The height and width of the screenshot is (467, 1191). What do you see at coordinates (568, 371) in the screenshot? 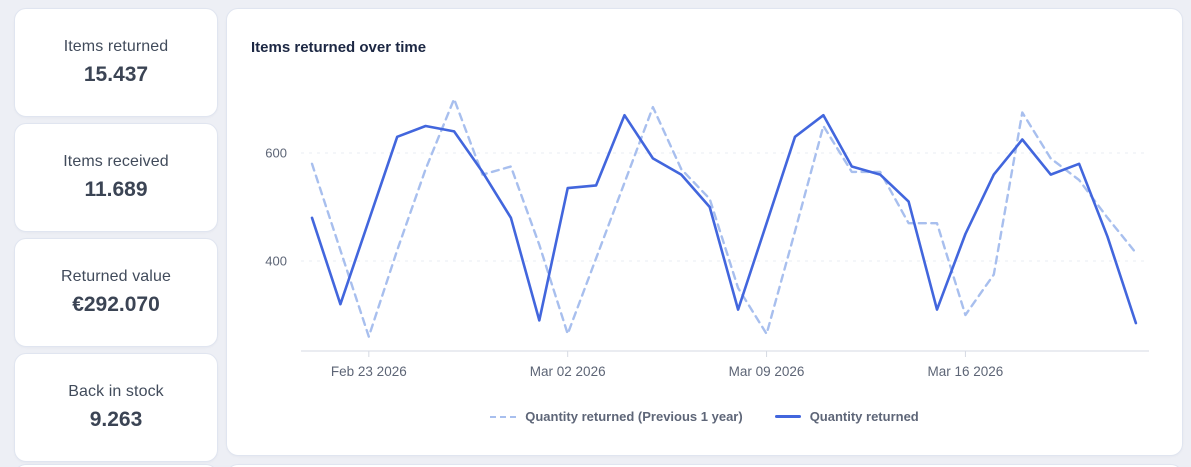
I see `x-tick-label: Mar 02 2026` at bounding box center [568, 371].